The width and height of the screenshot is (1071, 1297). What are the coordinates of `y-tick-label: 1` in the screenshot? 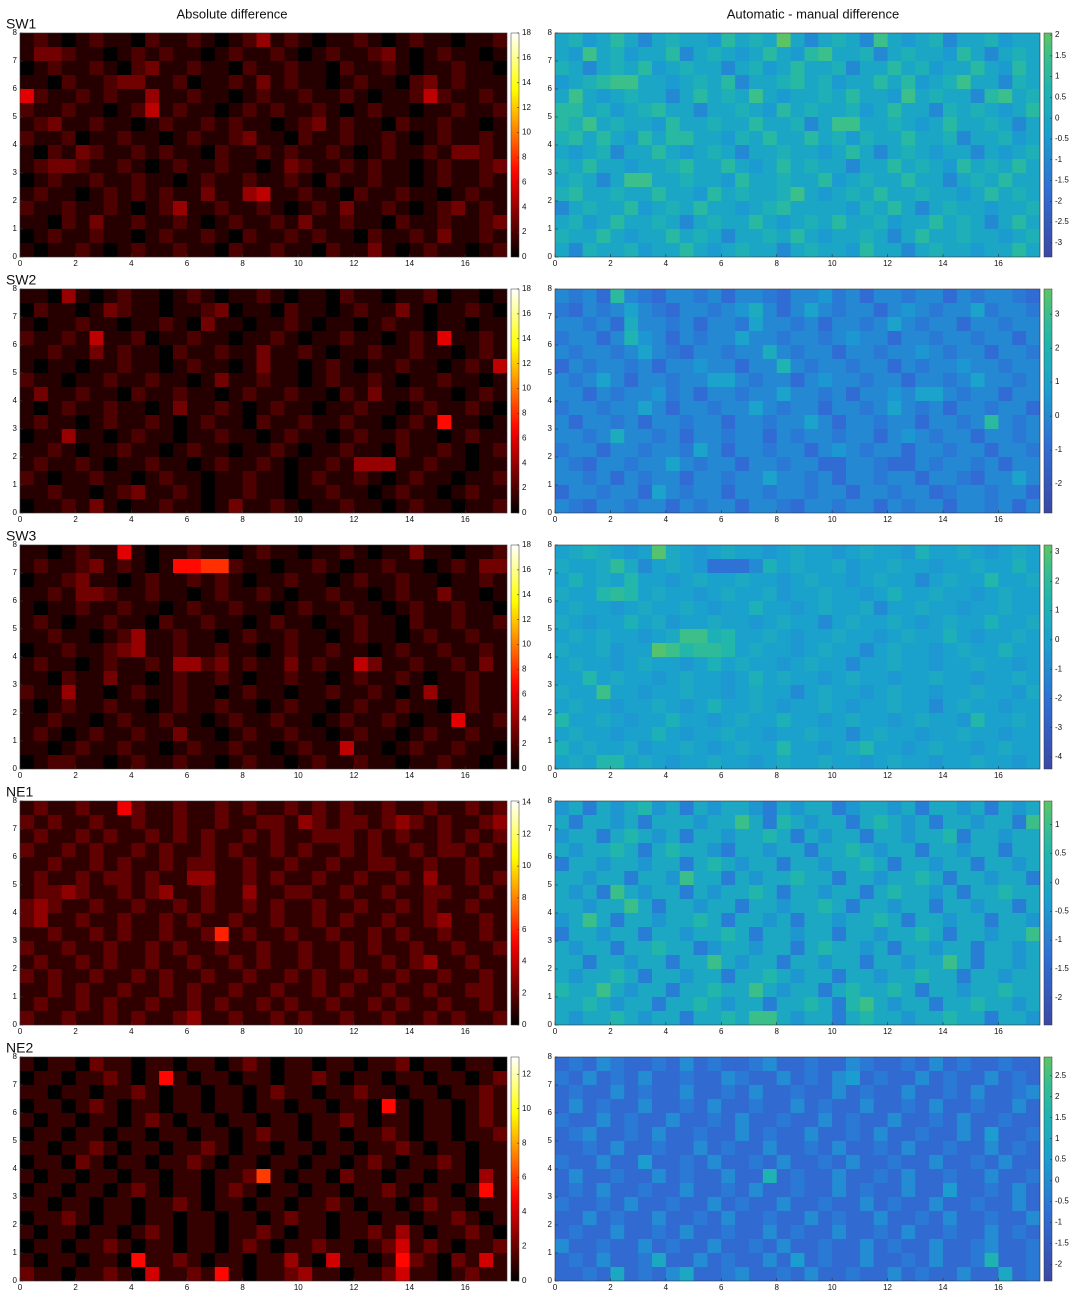 It's located at (550, 228).